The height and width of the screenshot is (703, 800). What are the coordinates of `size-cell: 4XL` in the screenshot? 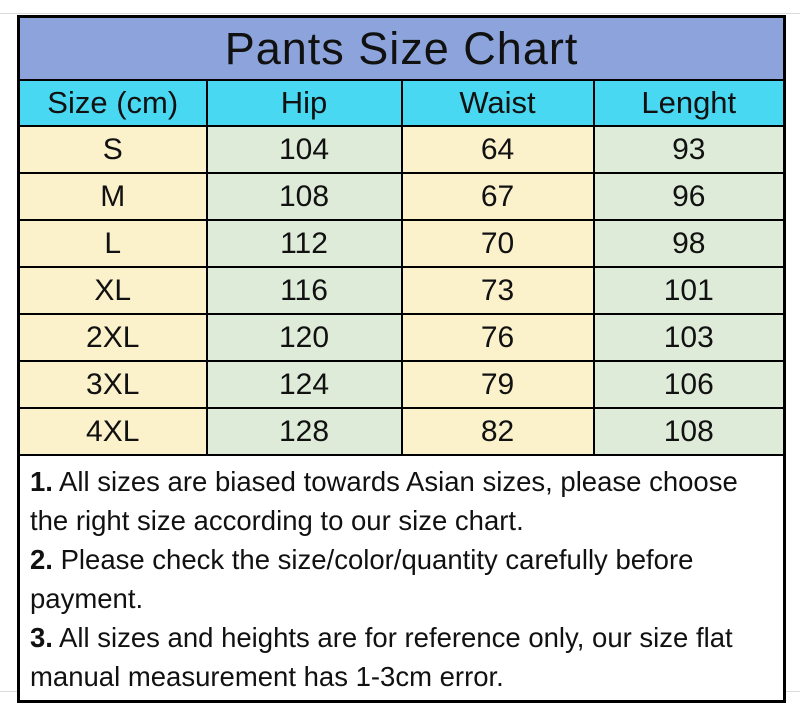 It's located at (112, 431).